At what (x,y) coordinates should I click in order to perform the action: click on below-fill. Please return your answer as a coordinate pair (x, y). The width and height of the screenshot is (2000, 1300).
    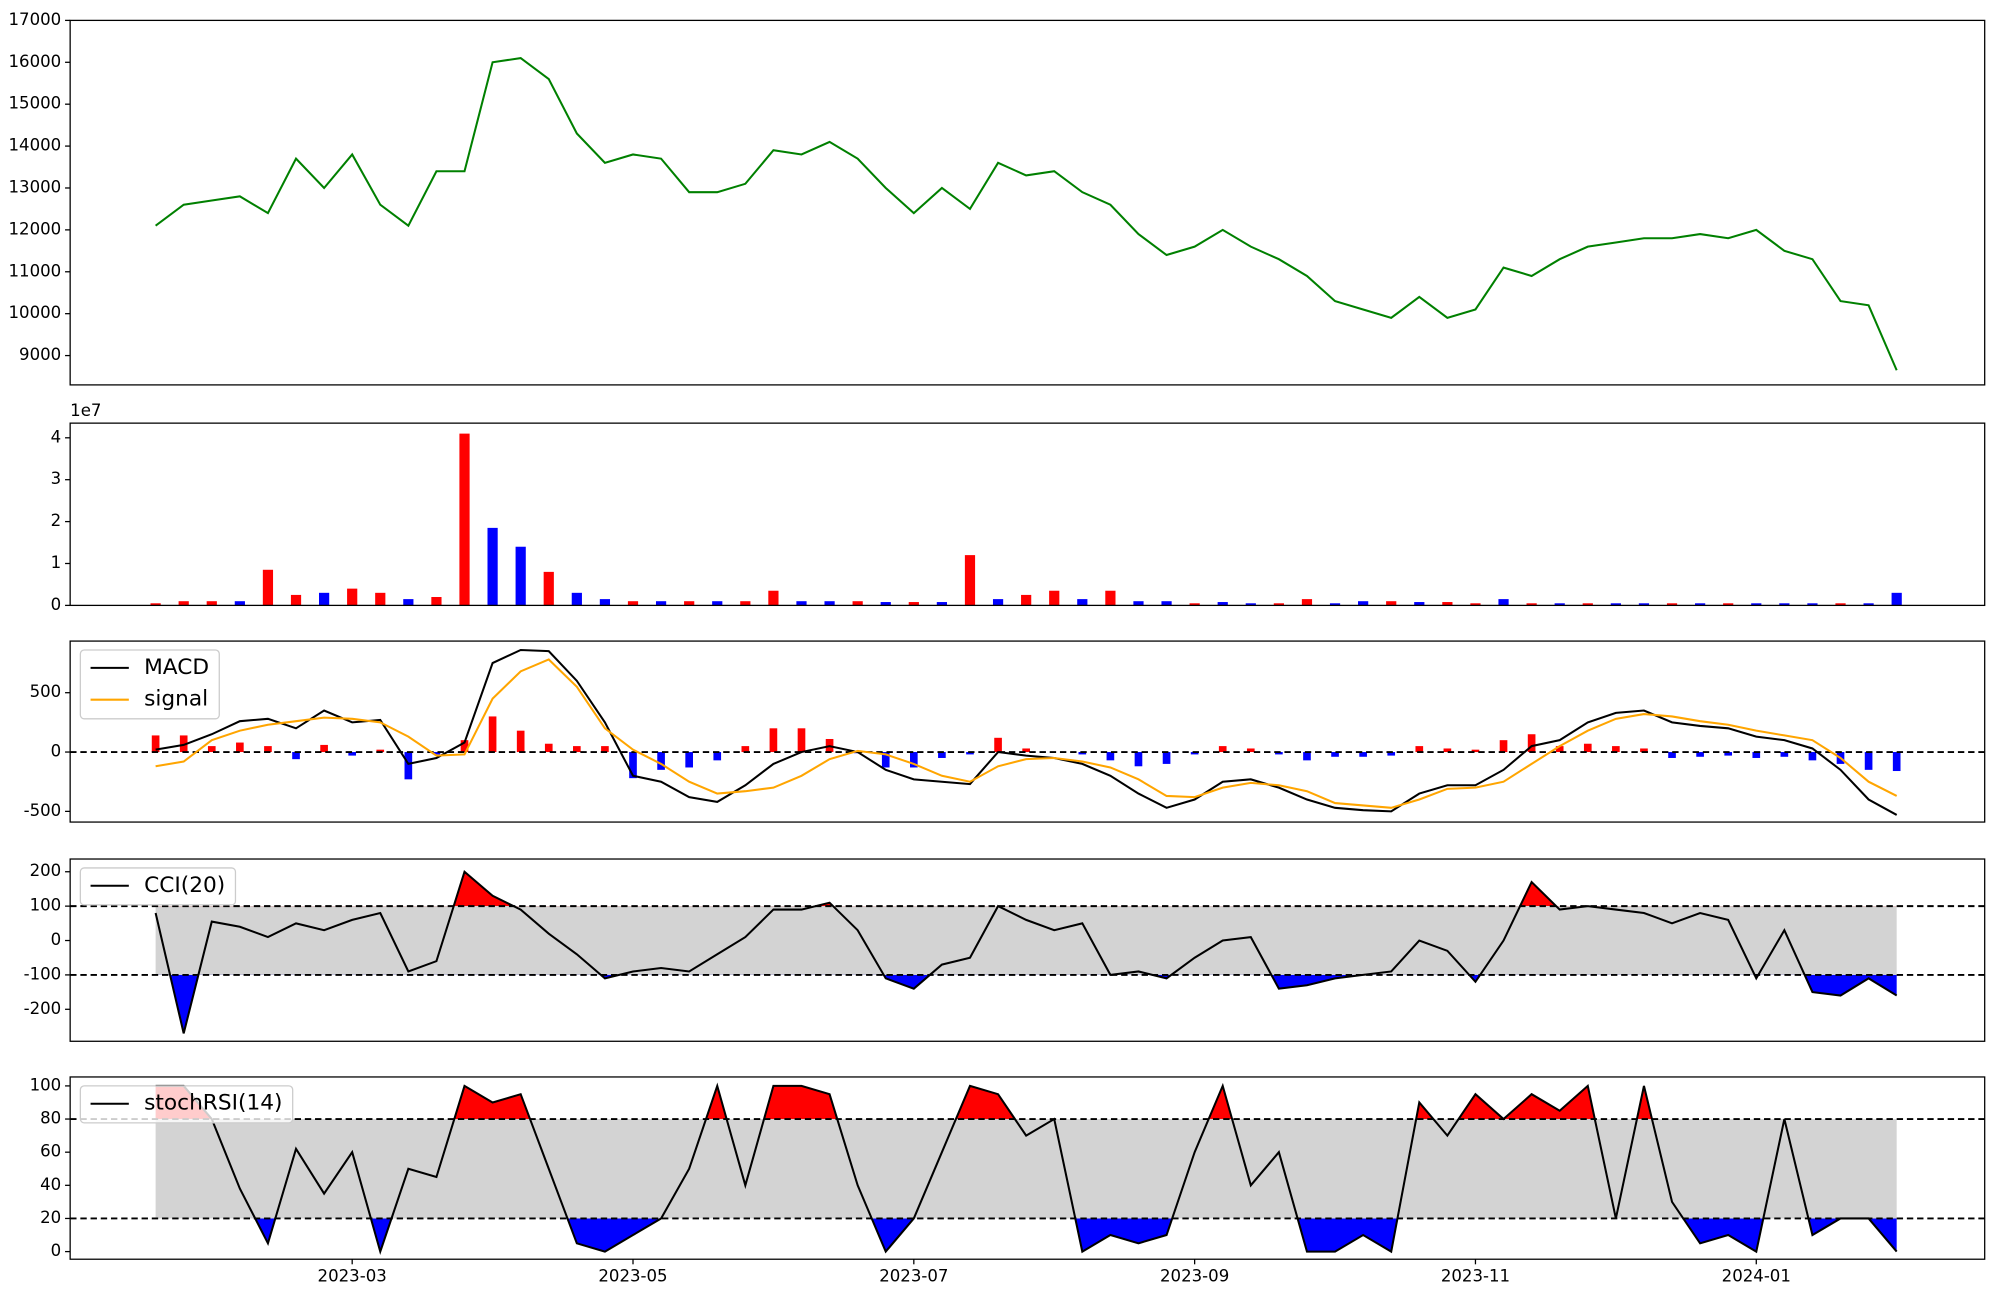
    Looking at the image, I should click on (1026, 1235).